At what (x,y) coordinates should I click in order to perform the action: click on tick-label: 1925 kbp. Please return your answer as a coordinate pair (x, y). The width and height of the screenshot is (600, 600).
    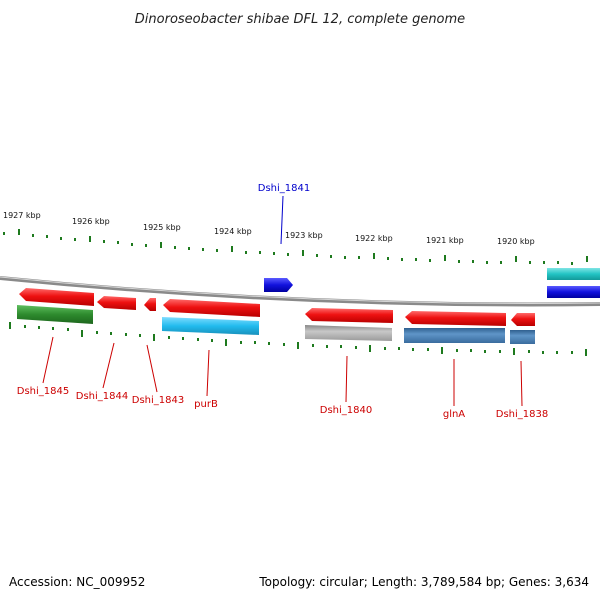
    Looking at the image, I should click on (162, 227).